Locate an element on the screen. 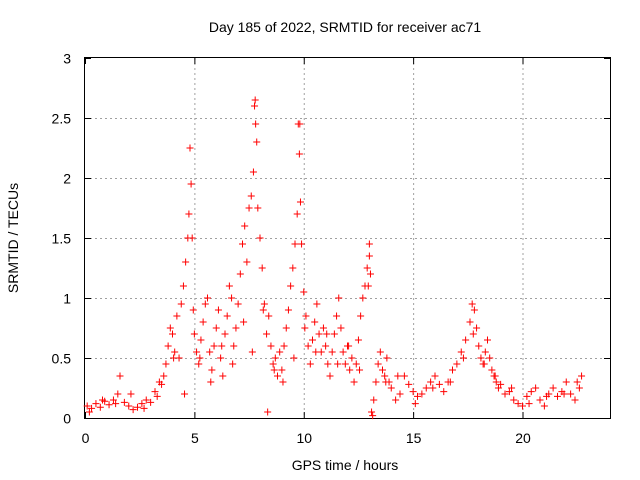 The height and width of the screenshot is (480, 640). y-tick-label: 0 is located at coordinates (67, 419).